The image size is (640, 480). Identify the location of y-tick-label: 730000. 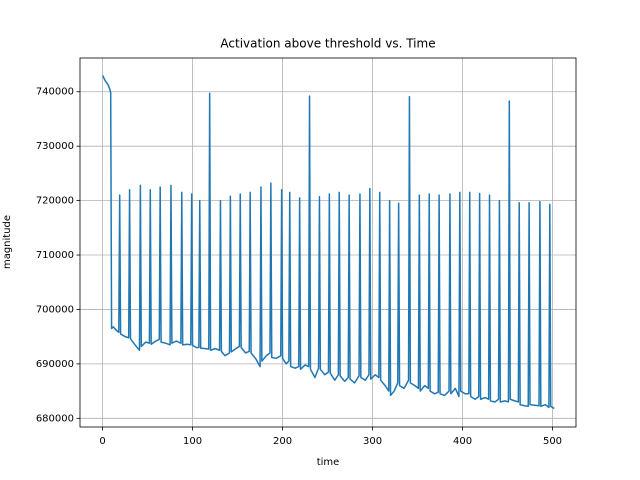
(55, 146).